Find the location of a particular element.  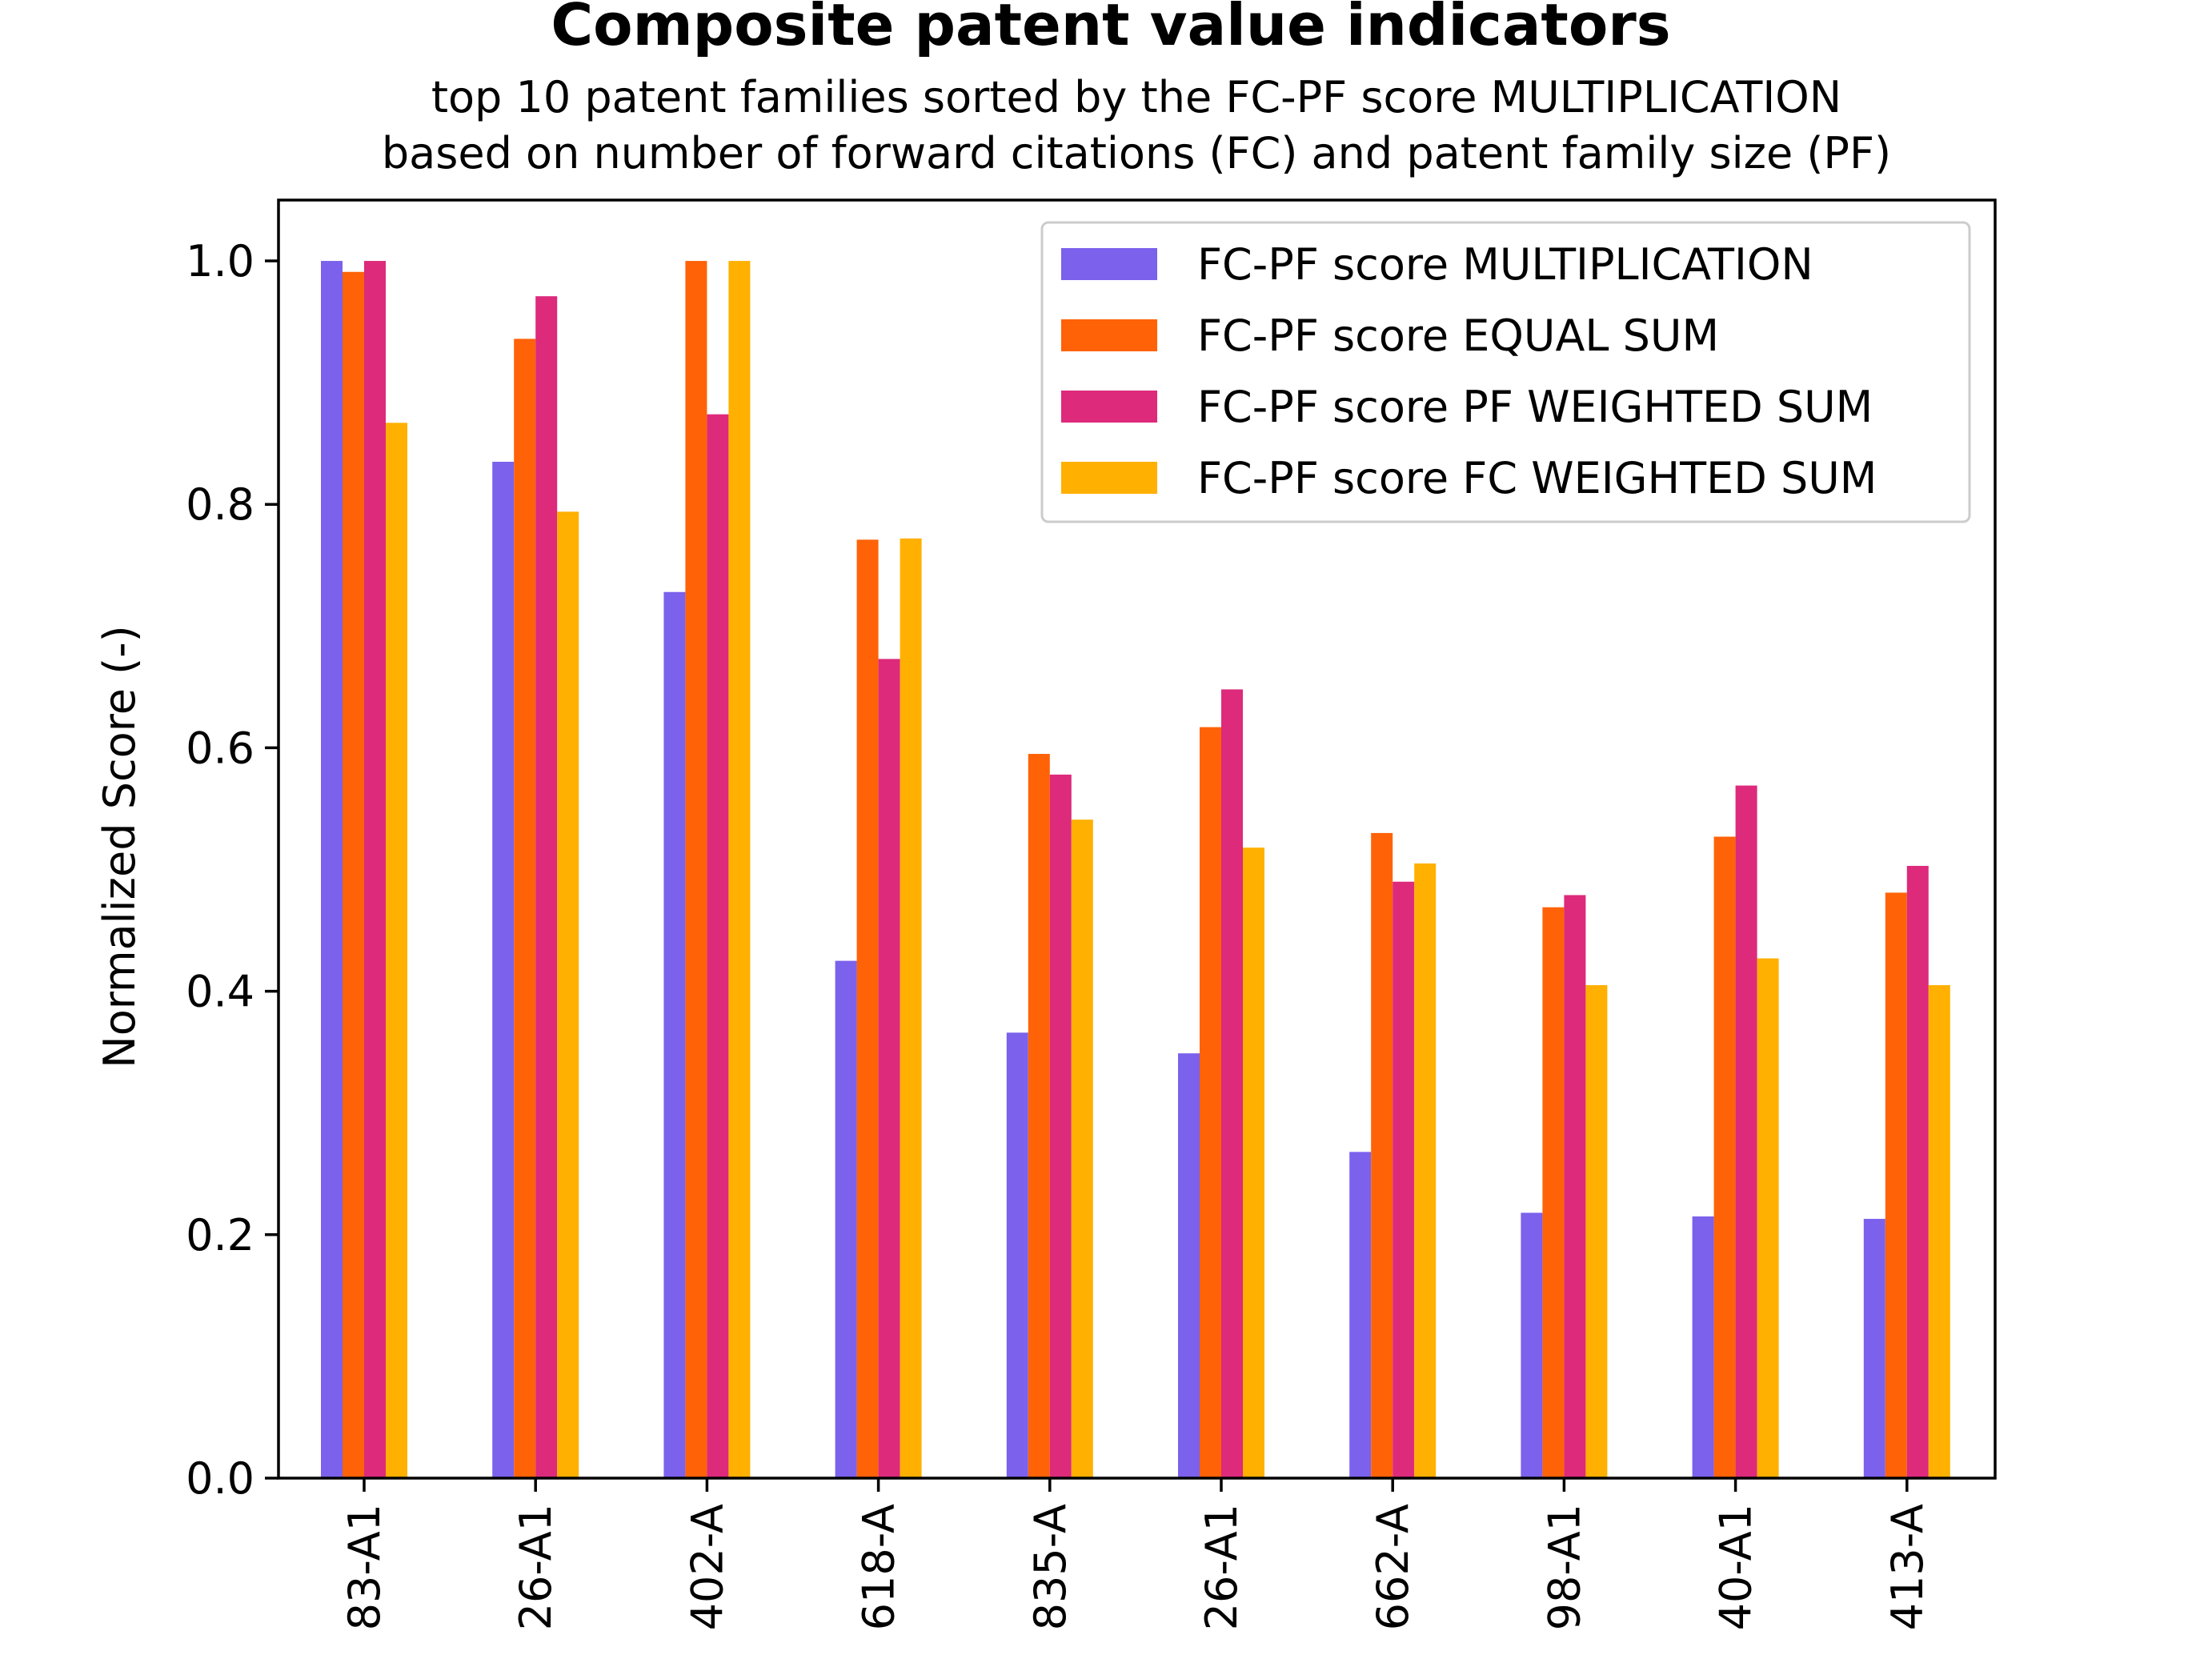

y-tick-label: 0.2 is located at coordinates (220, 1235).